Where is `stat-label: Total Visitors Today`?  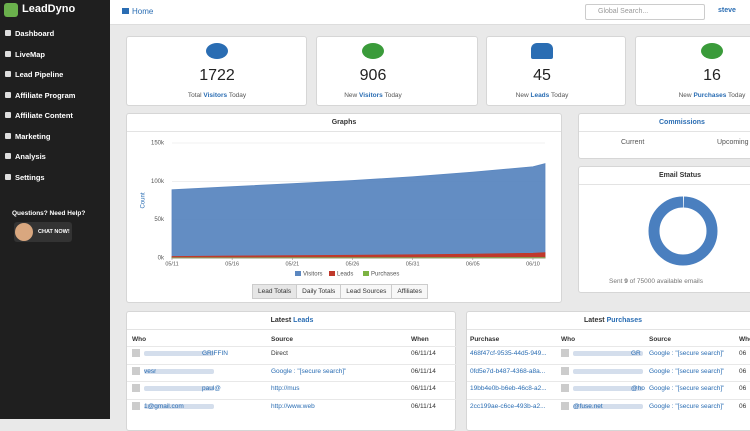 stat-label: Total Visitors Today is located at coordinates (217, 95).